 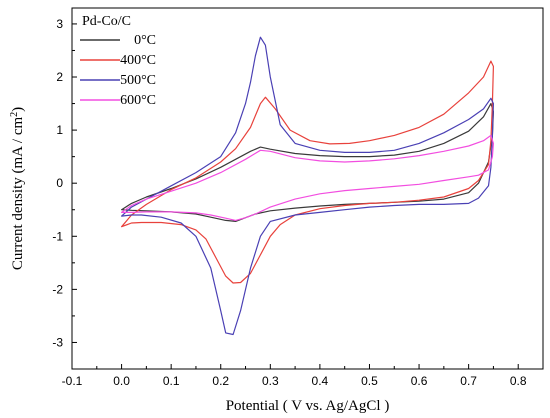 I want to click on legend-title: Pd-Co/C, so click(x=106, y=21).